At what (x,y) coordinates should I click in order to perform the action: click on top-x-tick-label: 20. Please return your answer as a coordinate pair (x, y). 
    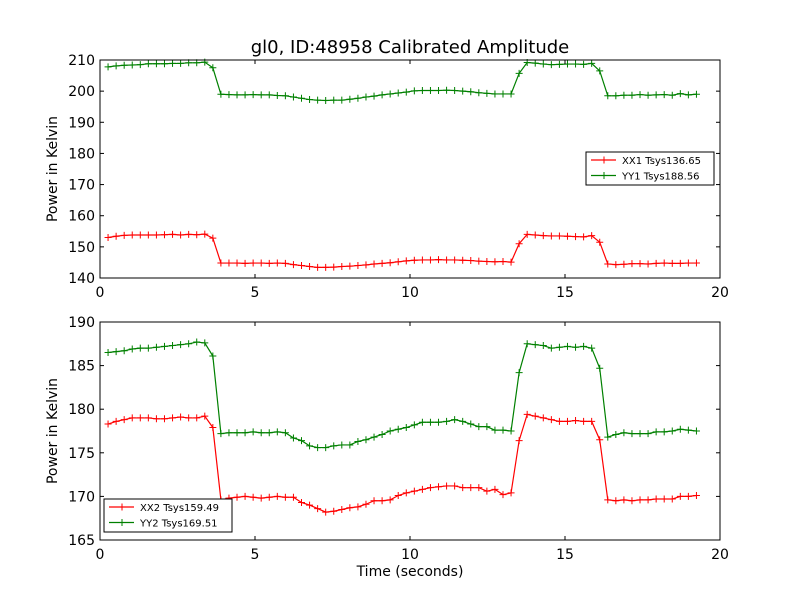
    Looking at the image, I should click on (720, 293).